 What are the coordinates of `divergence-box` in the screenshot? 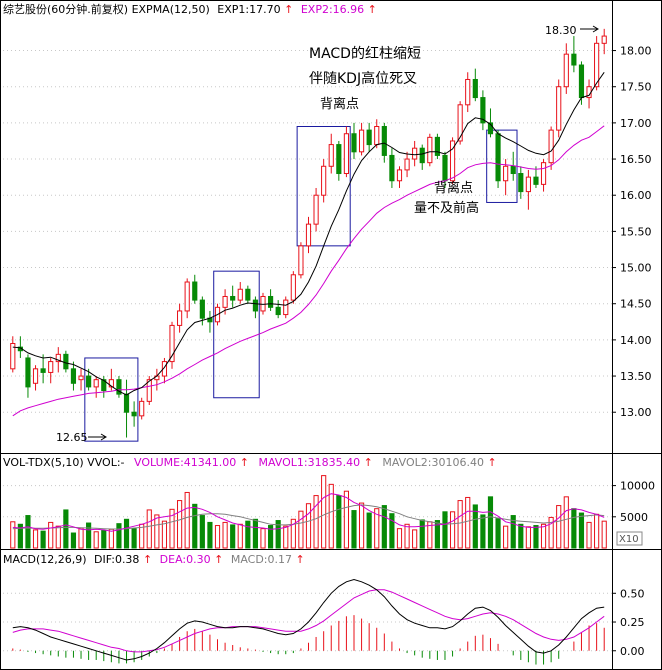 It's located at (111, 399).